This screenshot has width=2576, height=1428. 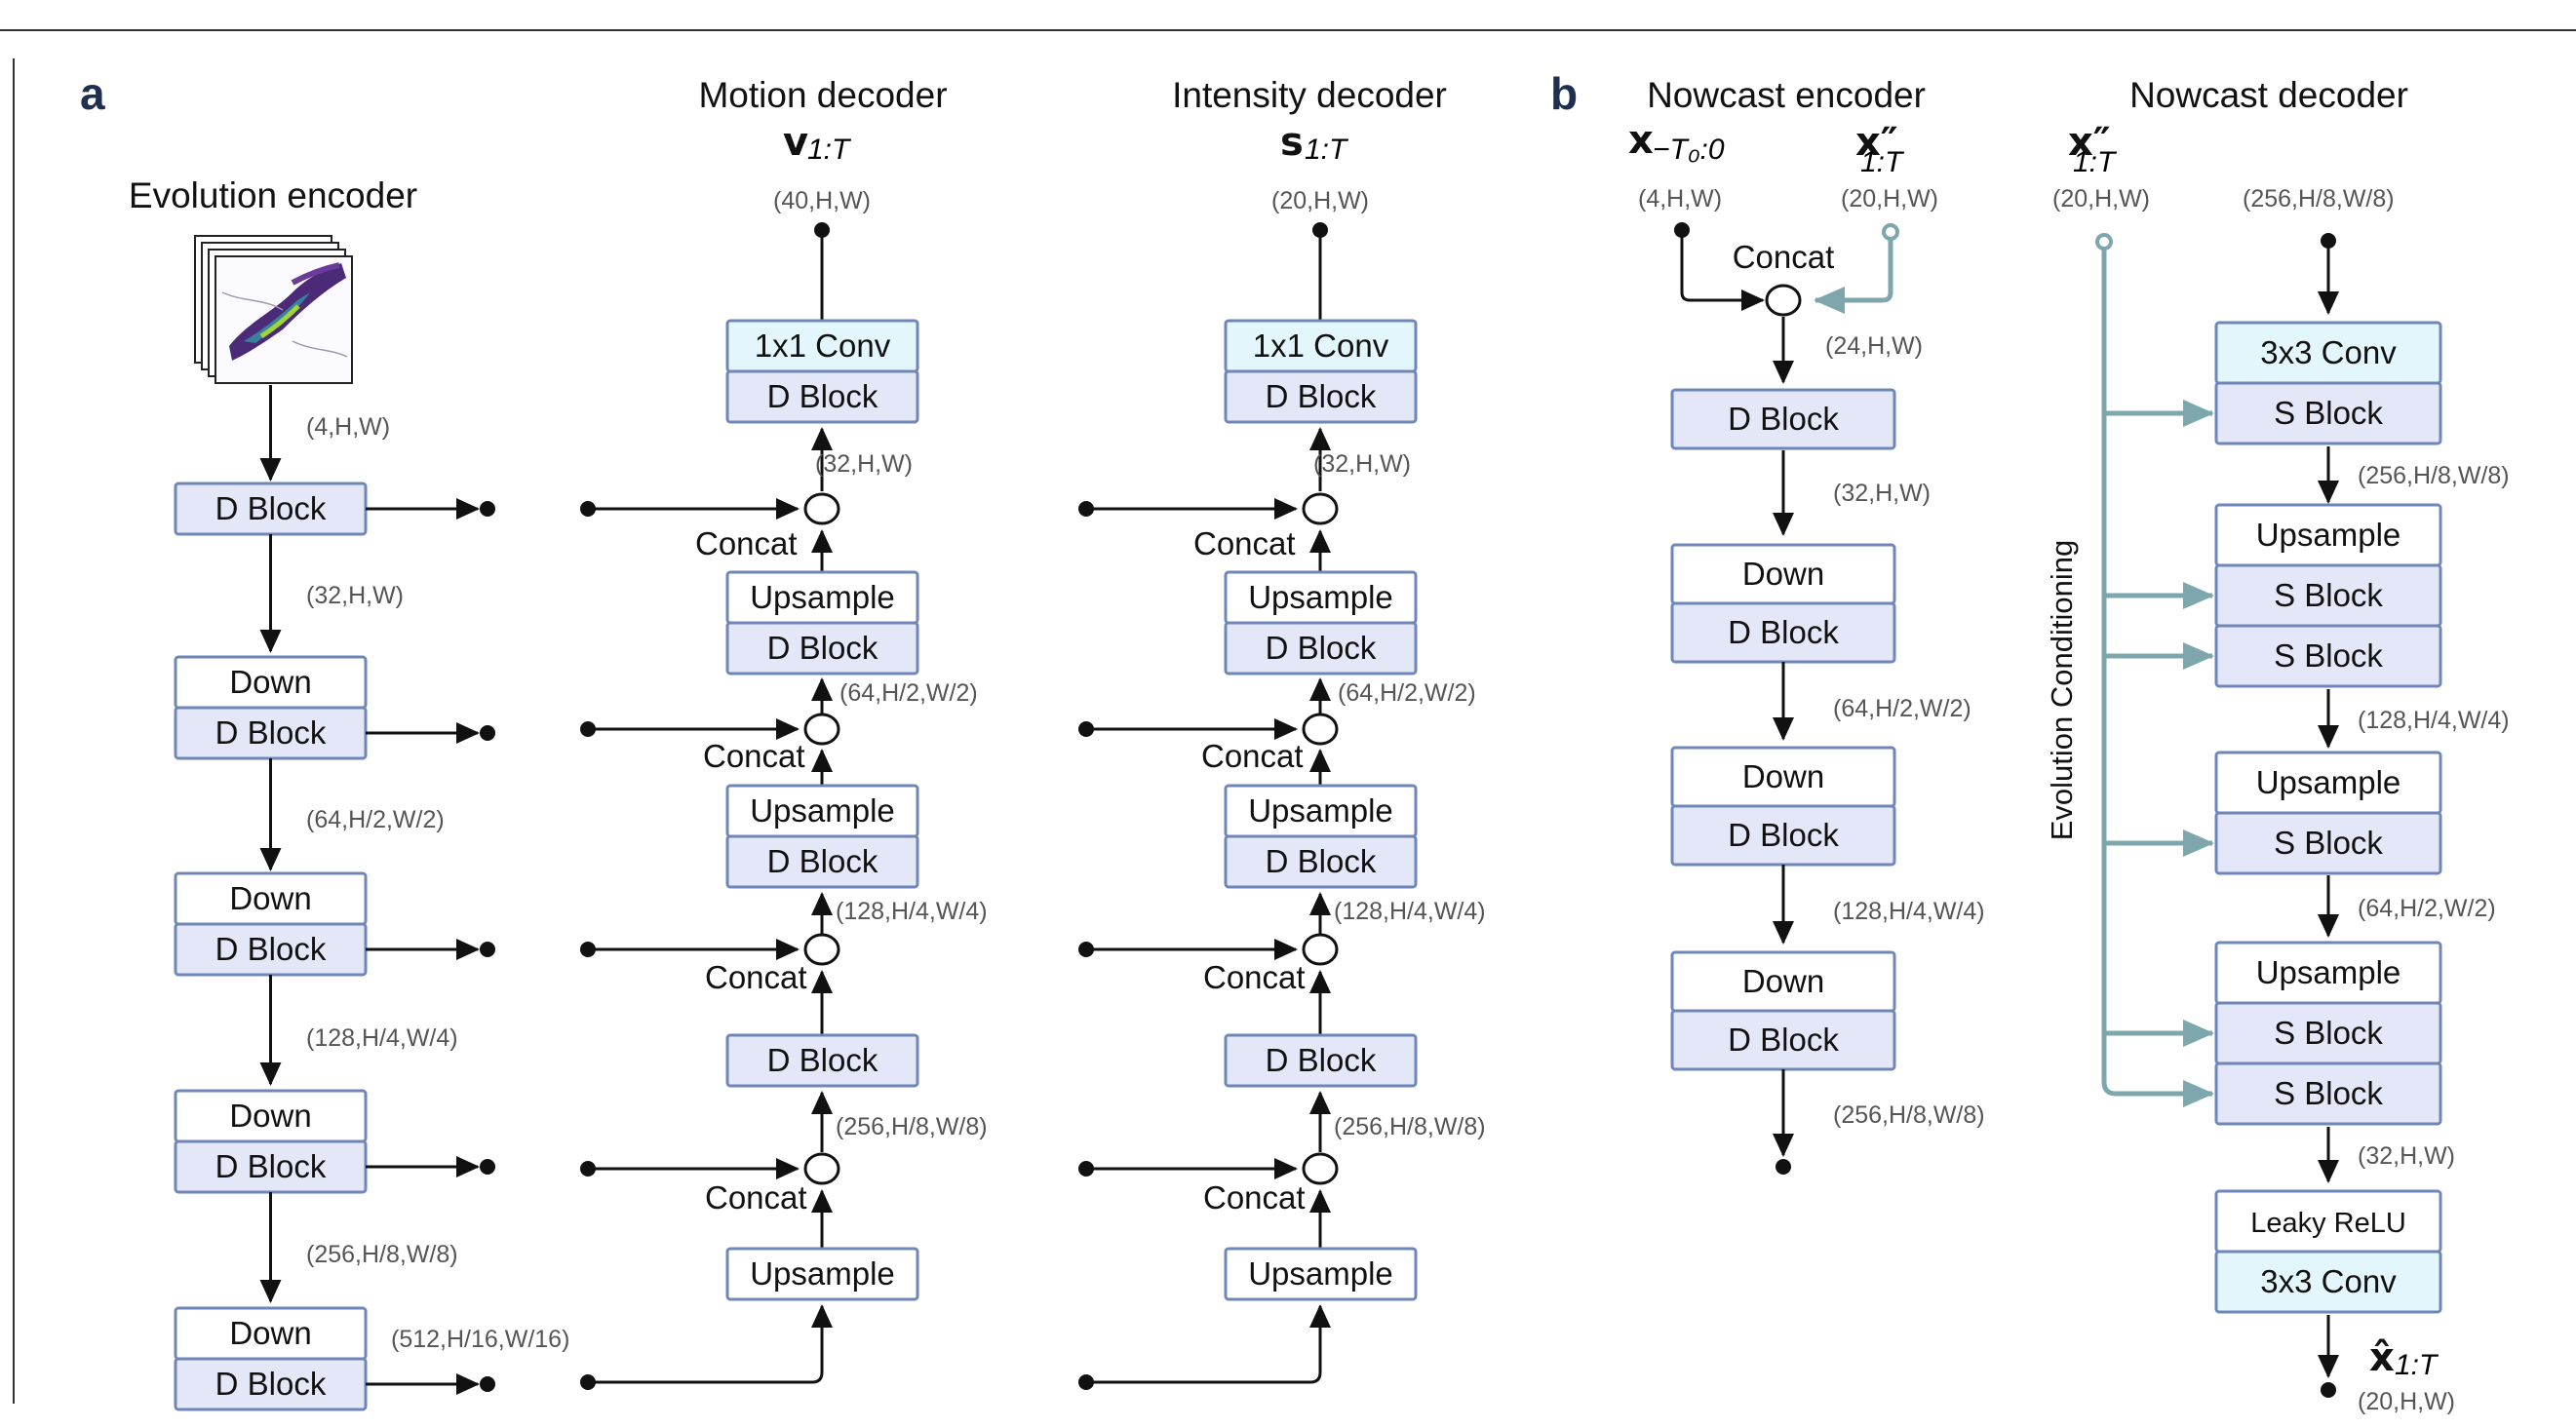 I want to click on nd-sblock-4-label: S Block, so click(x=2328, y=843).